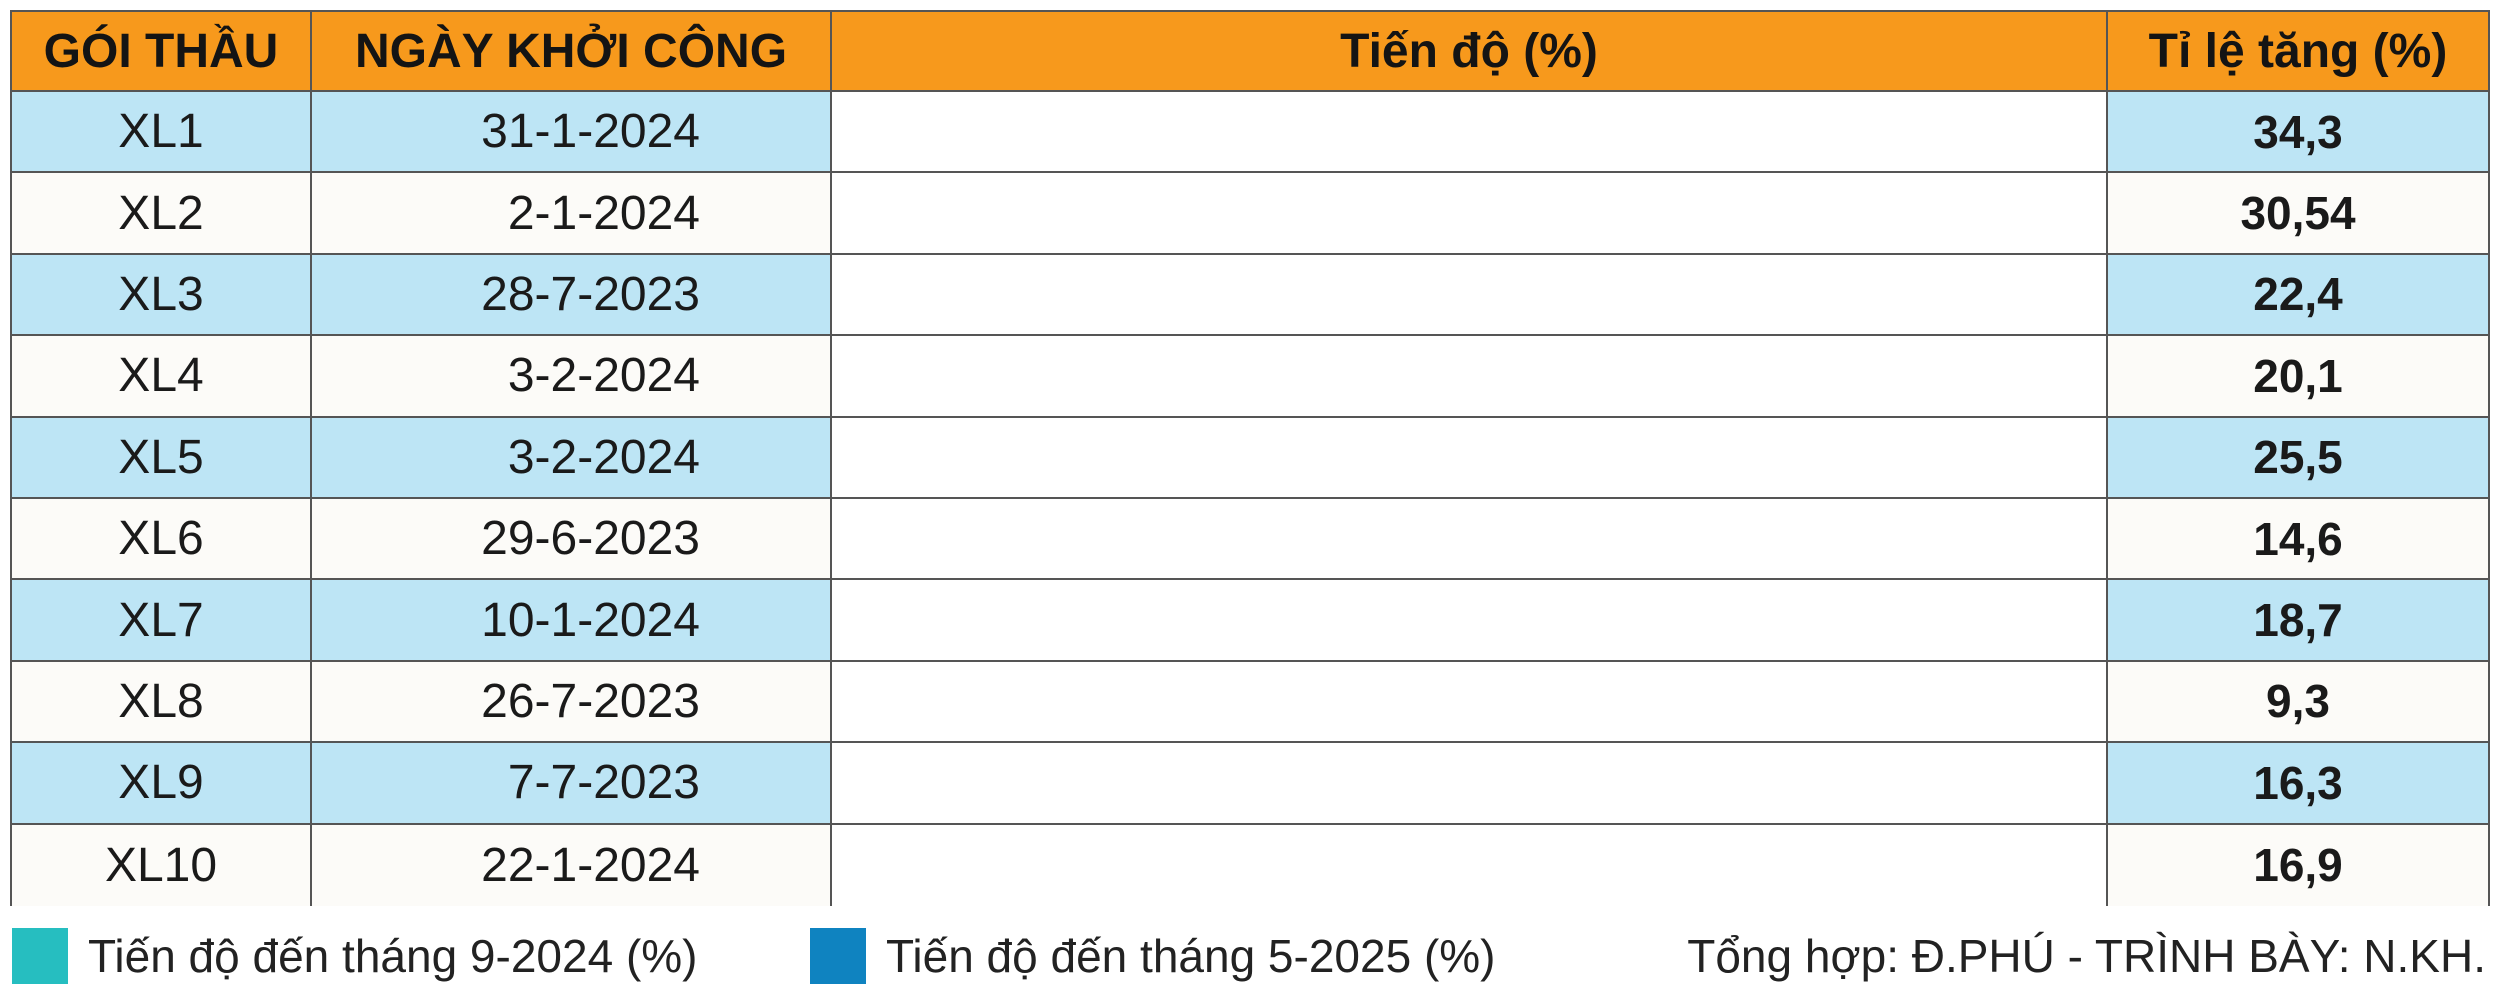 This screenshot has height=1000, width=2500. Describe the element at coordinates (2298, 621) in the screenshot. I see `increase-cell: 18,7` at that location.